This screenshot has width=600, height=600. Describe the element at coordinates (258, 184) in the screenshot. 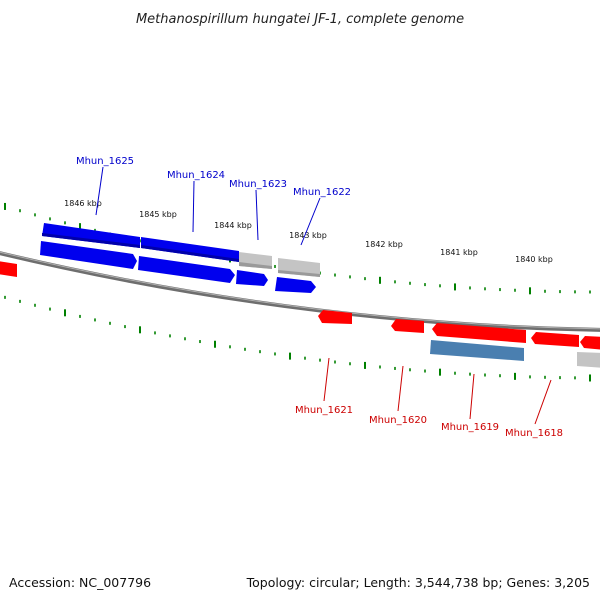

I see `label-mhun-1623: Mhun_1623` at that location.